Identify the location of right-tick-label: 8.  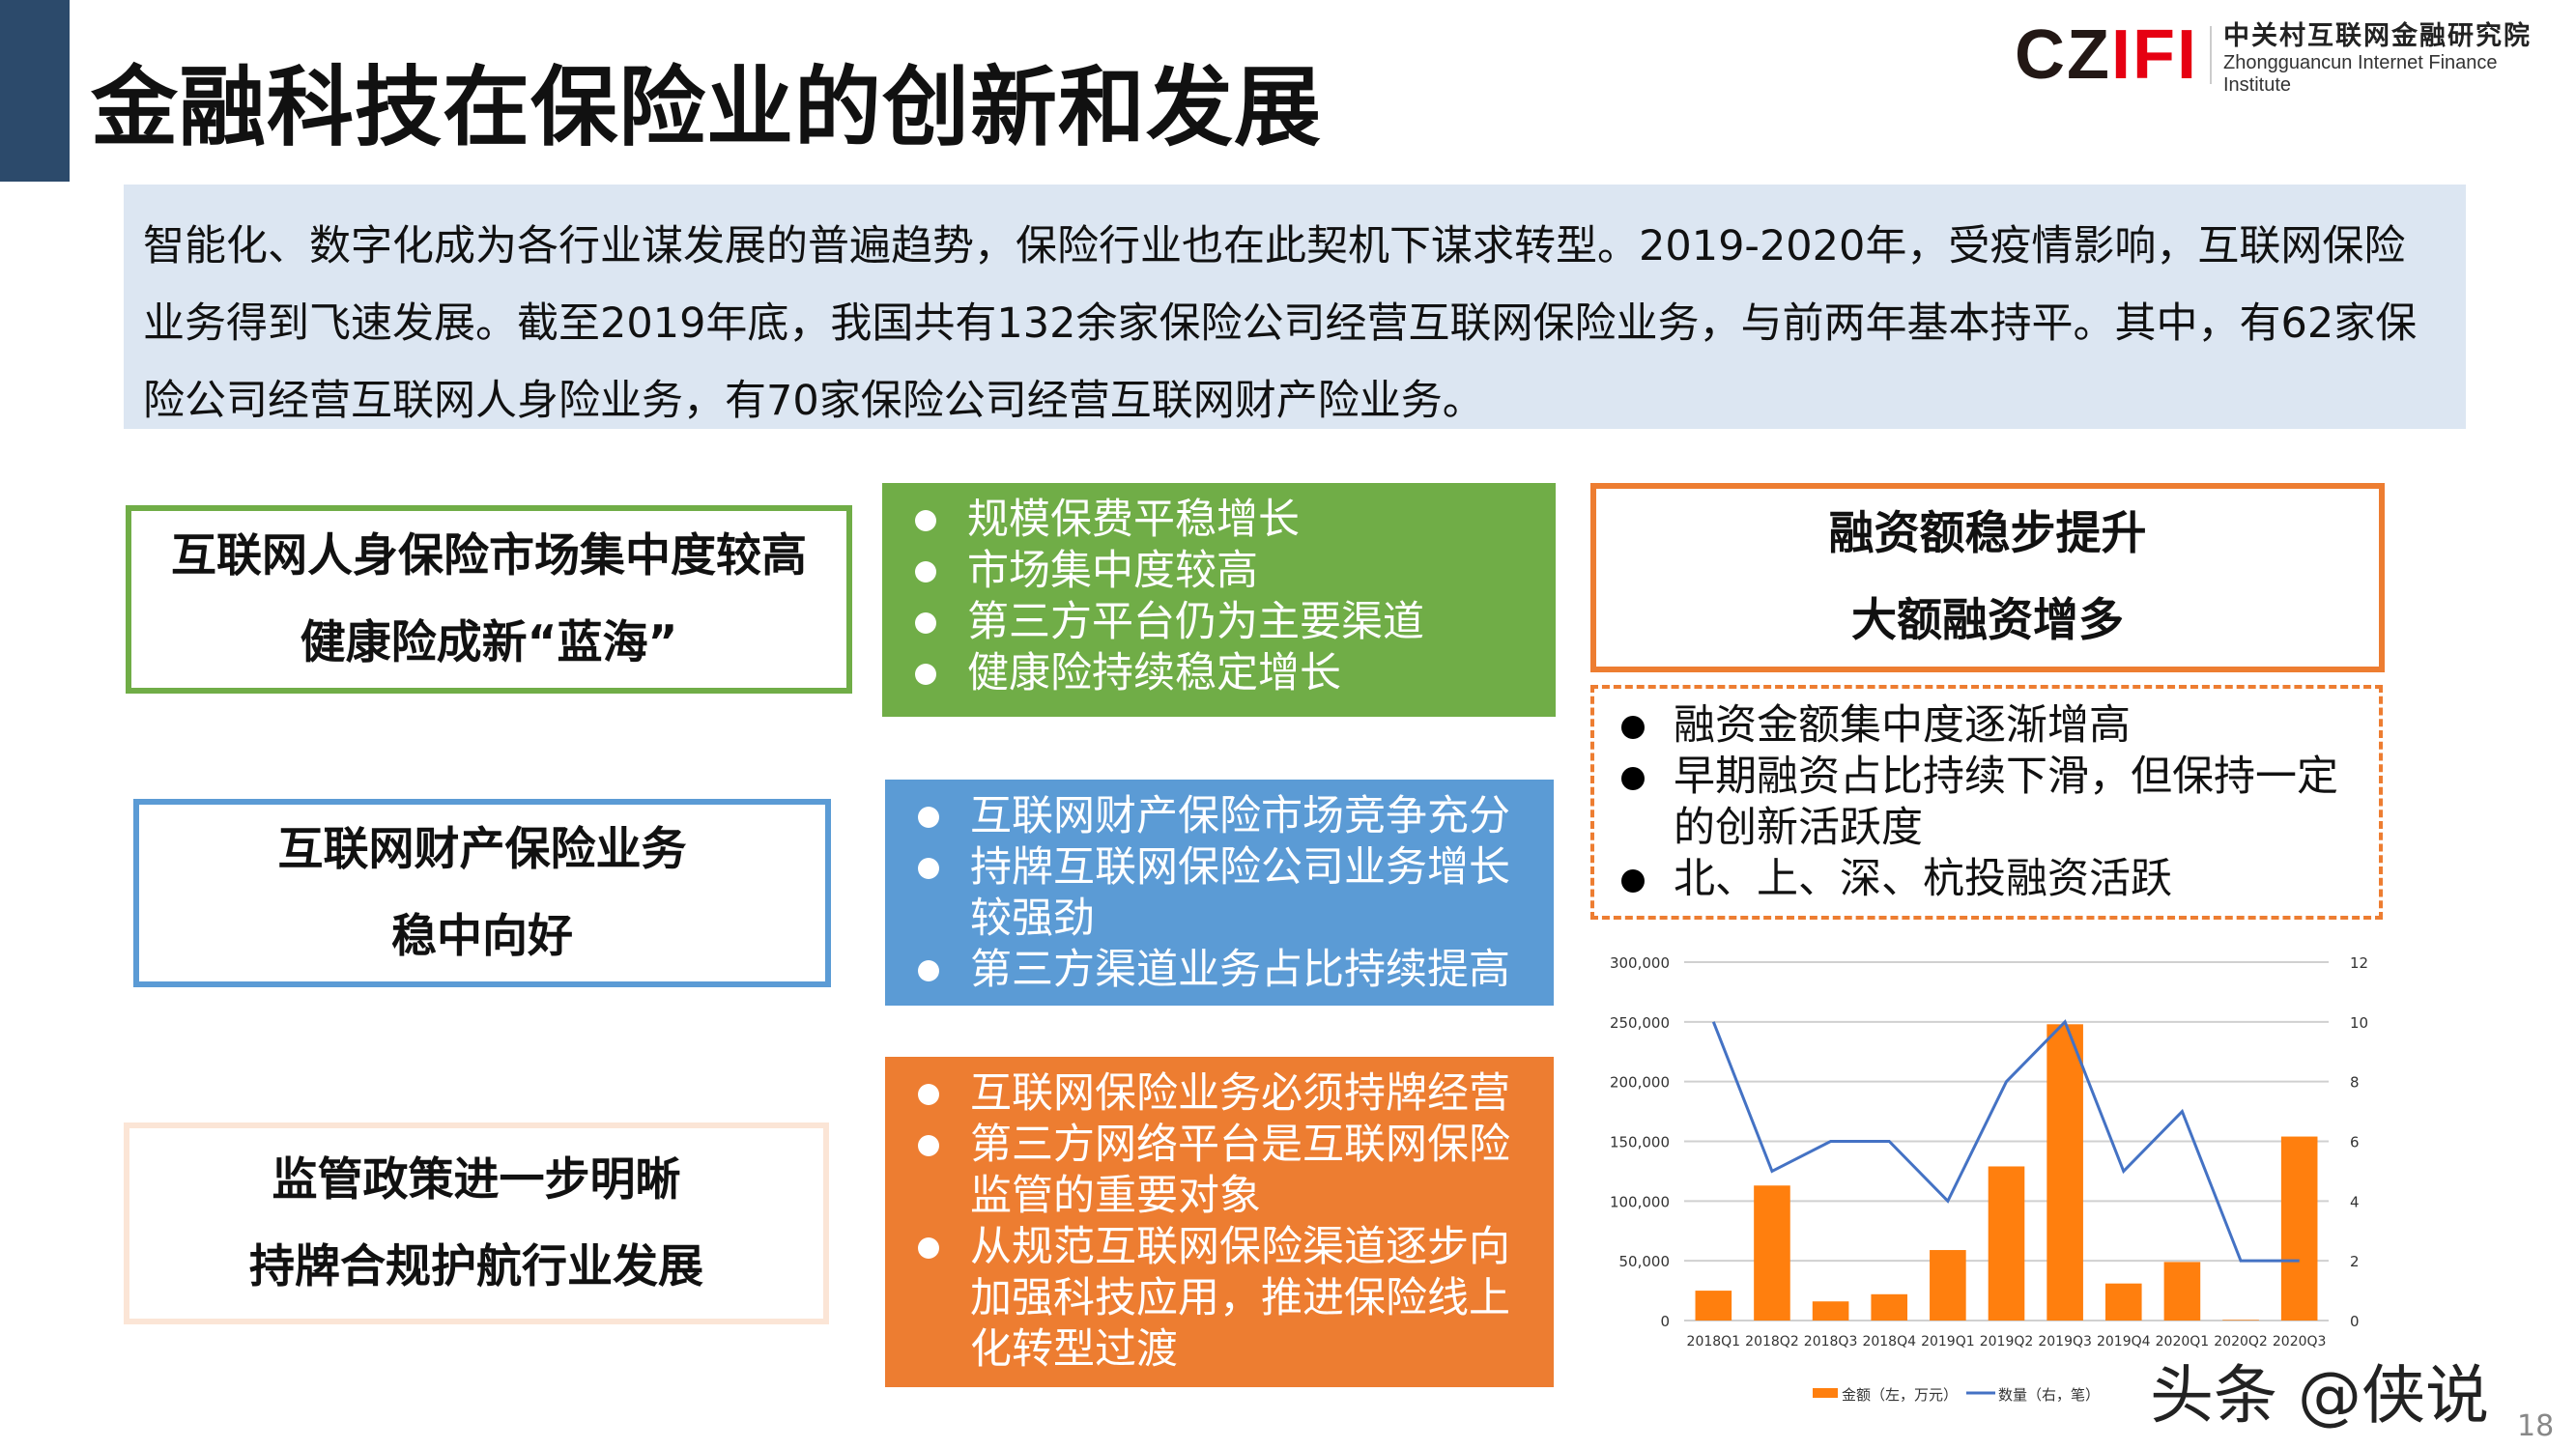
(2355, 1083).